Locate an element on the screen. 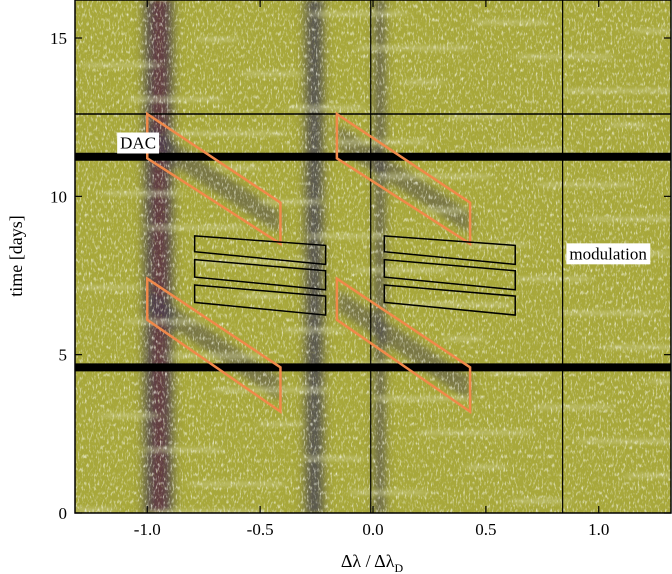 This screenshot has height=574, width=672. annotation-dac-group: DAC is located at coordinates (138, 143).